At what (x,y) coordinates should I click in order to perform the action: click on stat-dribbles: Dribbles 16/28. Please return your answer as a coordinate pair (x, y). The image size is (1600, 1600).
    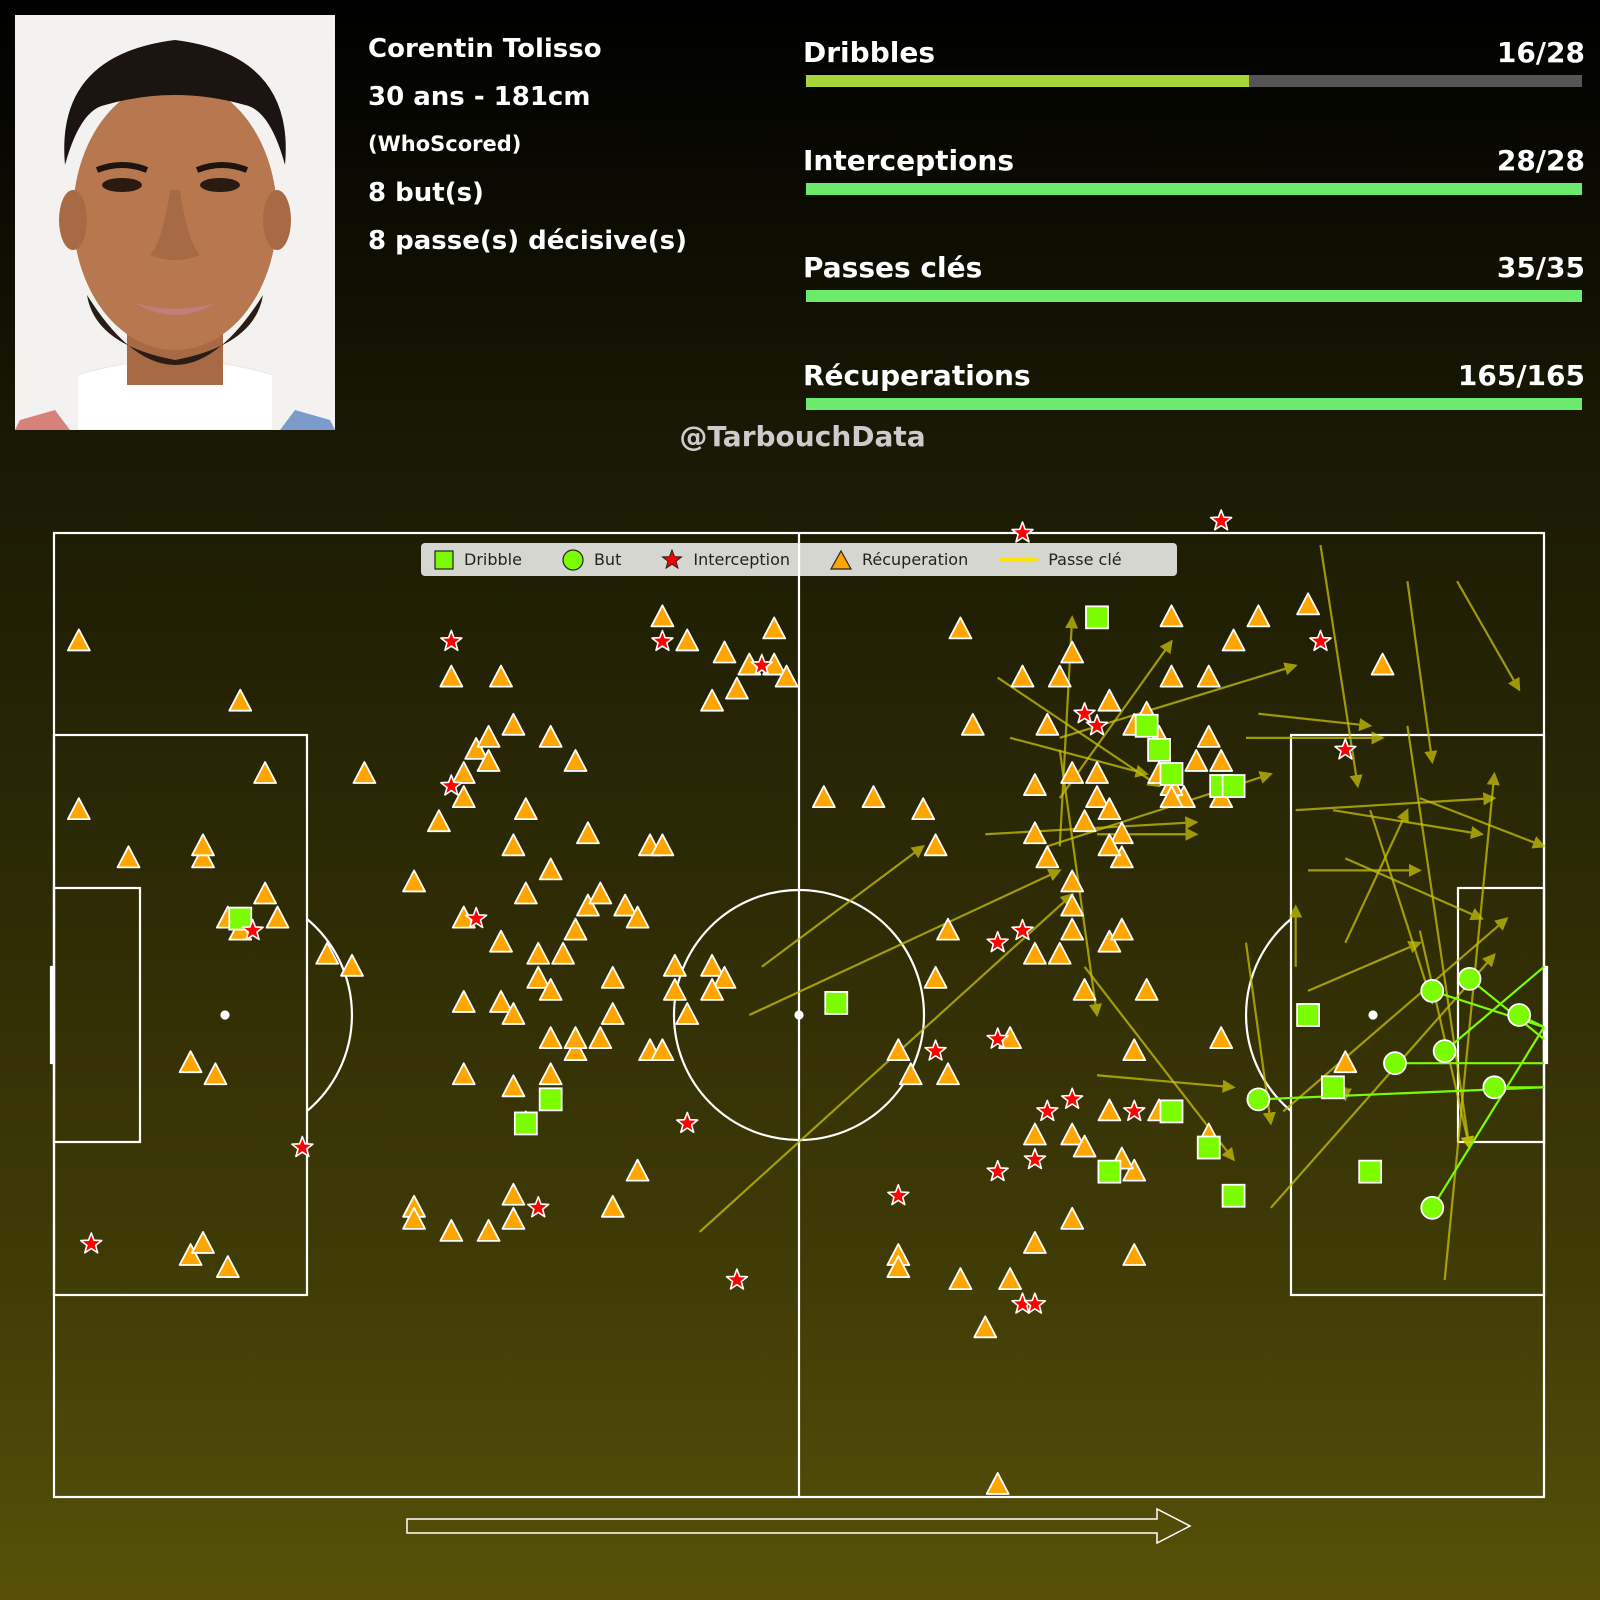
    Looking at the image, I should click on (1194, 60).